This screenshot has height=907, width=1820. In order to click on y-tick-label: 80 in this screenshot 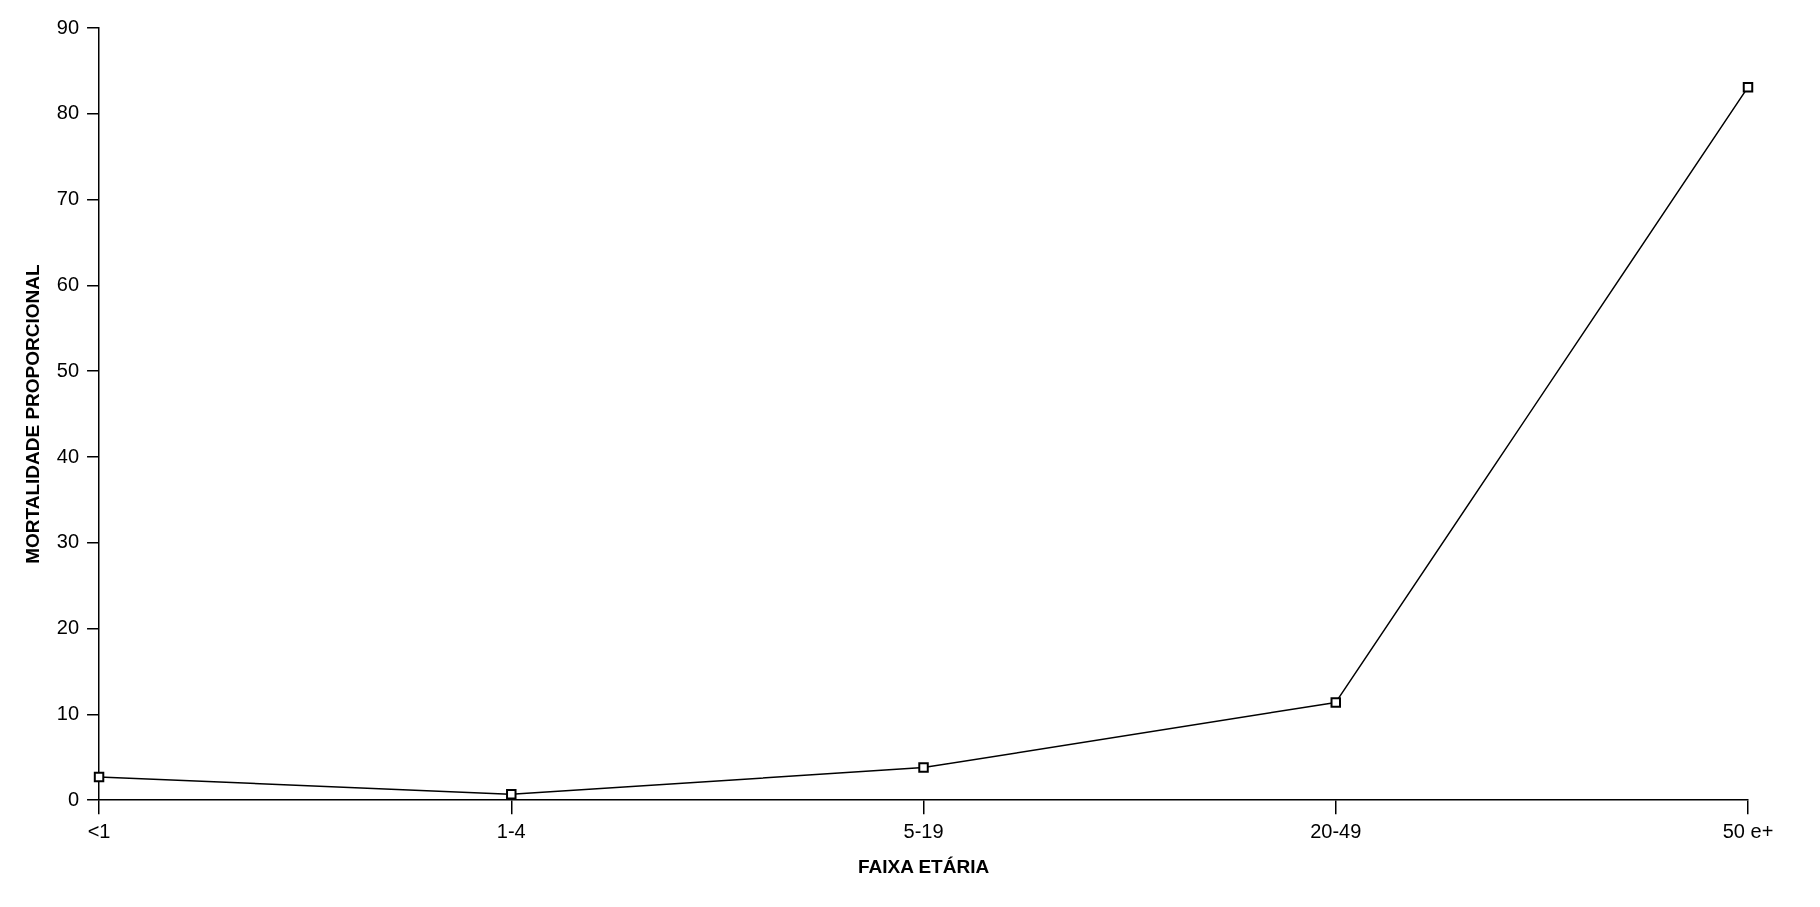, I will do `click(68, 112)`.